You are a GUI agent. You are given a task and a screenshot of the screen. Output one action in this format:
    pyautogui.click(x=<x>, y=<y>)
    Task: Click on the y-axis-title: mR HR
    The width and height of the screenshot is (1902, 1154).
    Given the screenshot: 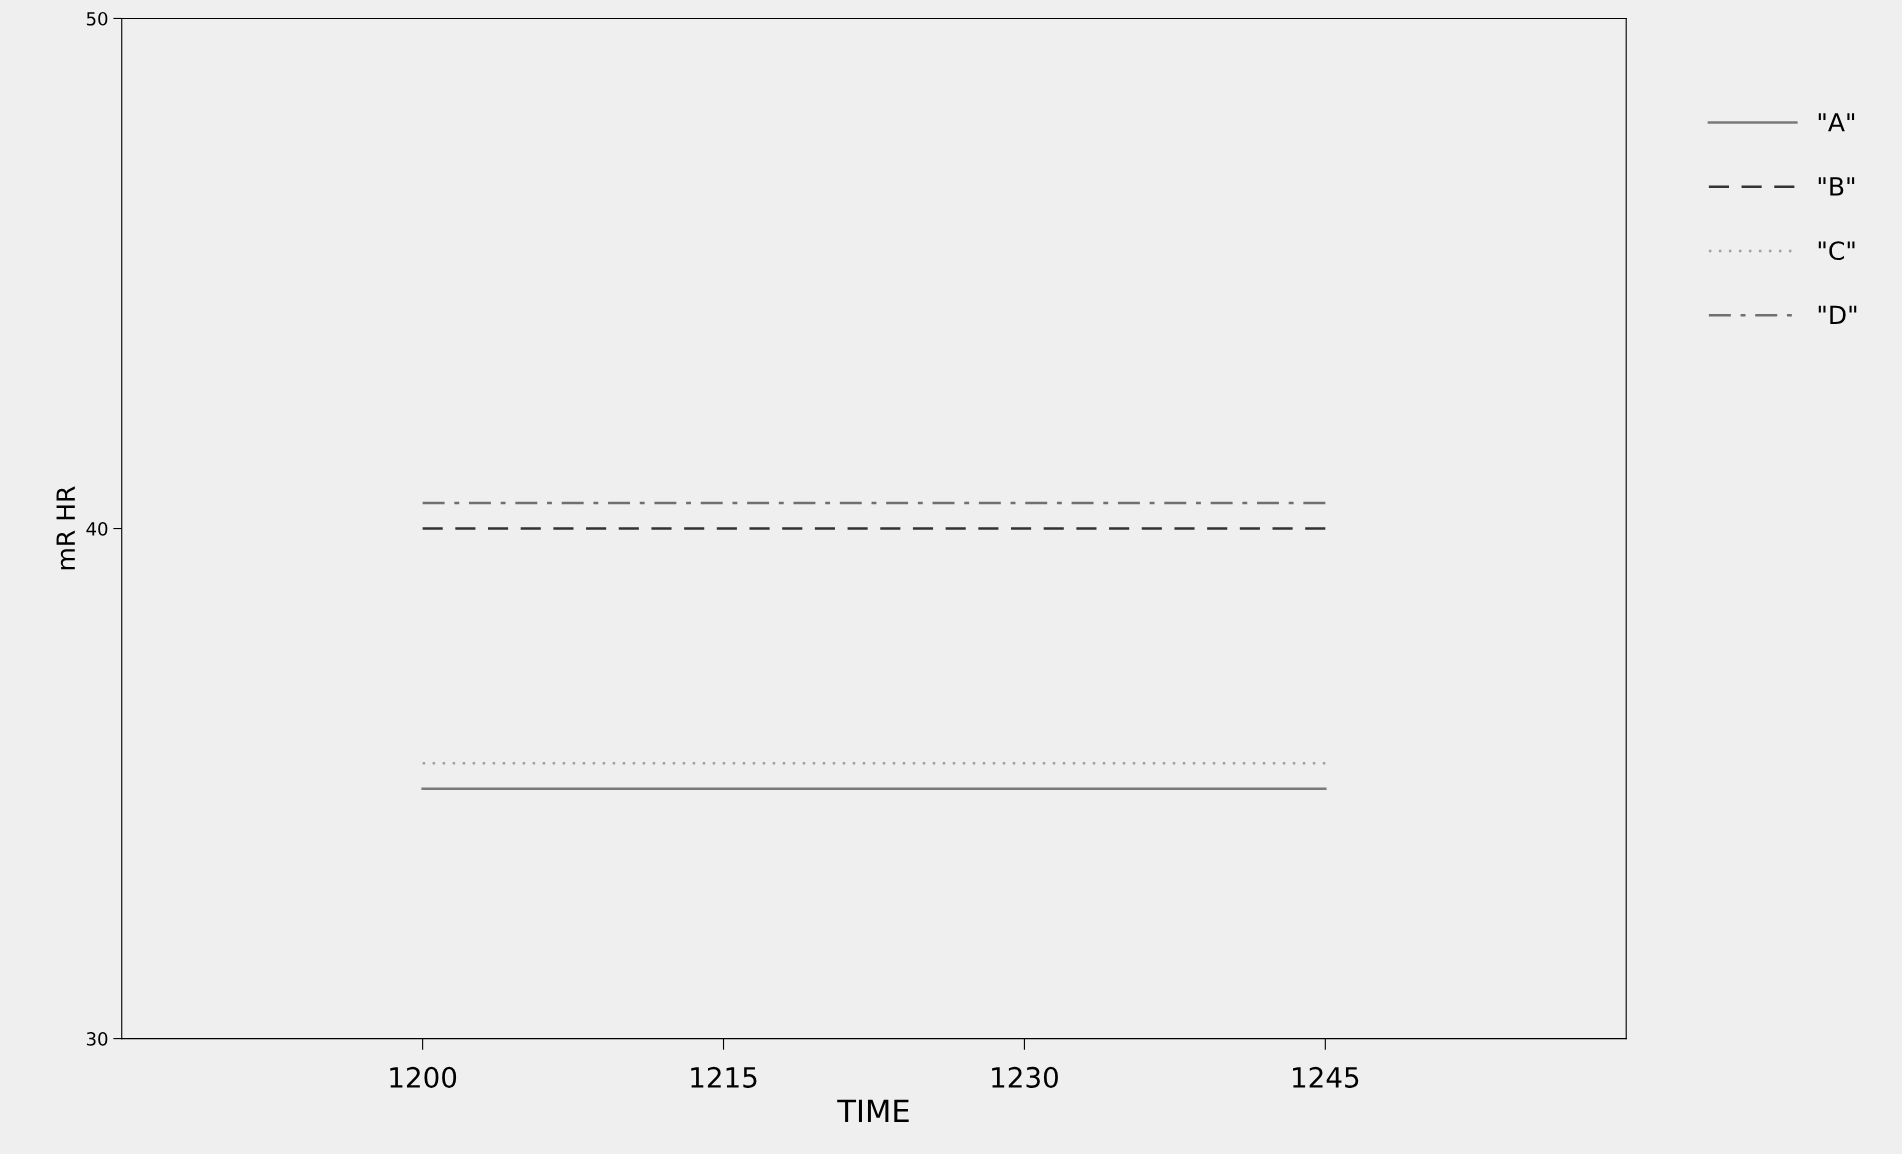 What is the action you would take?
    pyautogui.click(x=65, y=528)
    